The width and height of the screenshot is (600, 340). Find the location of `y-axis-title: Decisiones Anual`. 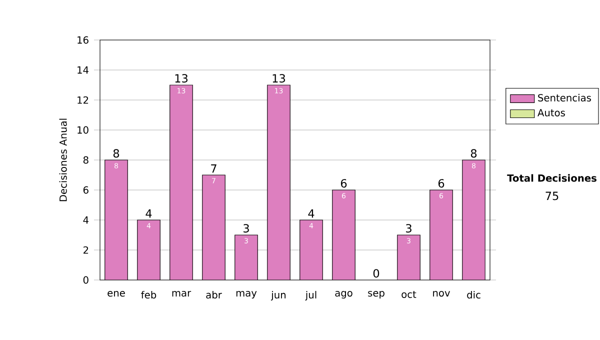

y-axis-title: Decisiones Anual is located at coordinates (63, 160).